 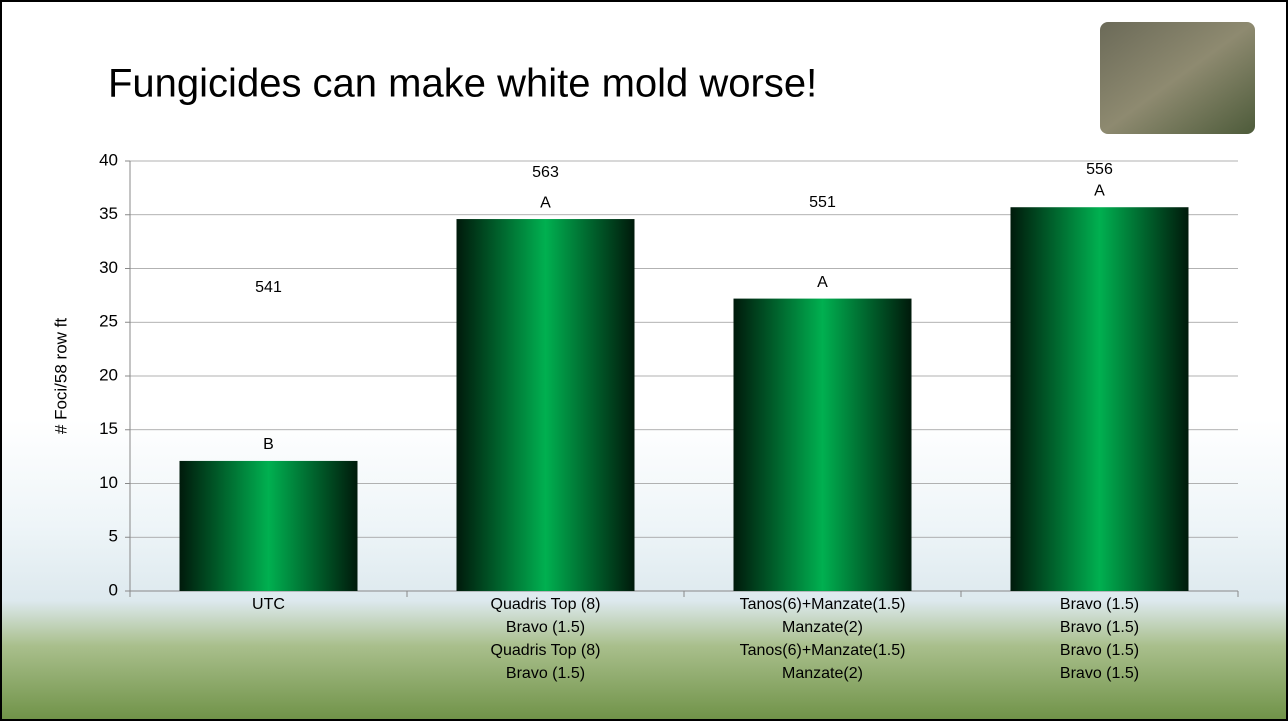 What do you see at coordinates (268, 287) in the screenshot?
I see `yield-label: 541` at bounding box center [268, 287].